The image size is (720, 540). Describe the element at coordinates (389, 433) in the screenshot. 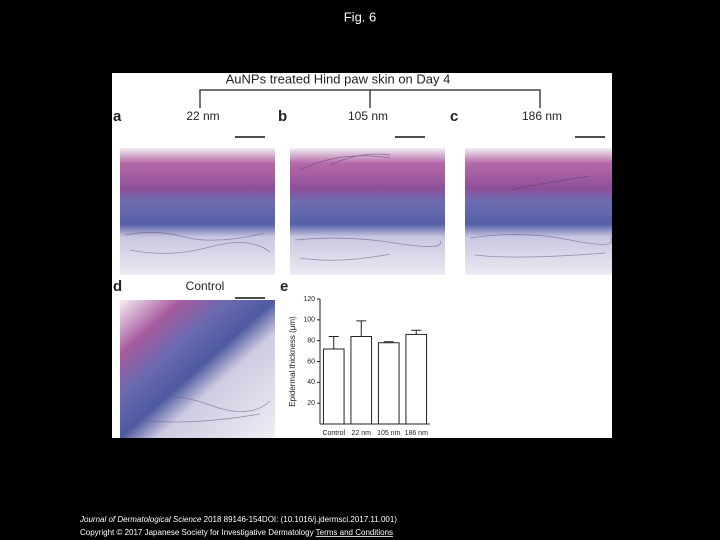

I see `x-tick-label: 105 nm` at that location.